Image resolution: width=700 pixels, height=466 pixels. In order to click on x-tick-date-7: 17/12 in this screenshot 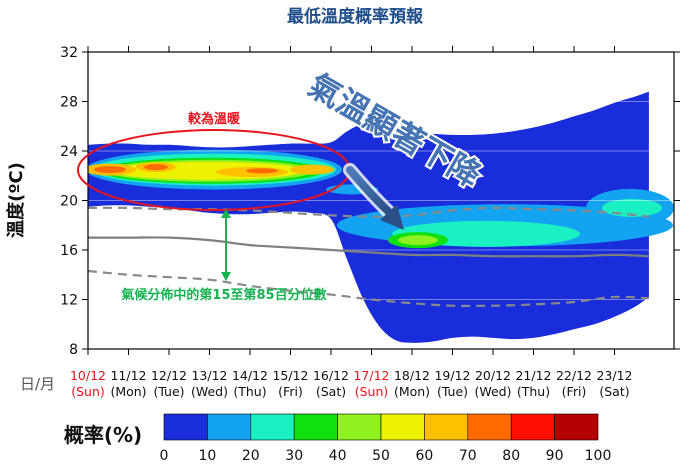, I will do `click(371, 375)`.